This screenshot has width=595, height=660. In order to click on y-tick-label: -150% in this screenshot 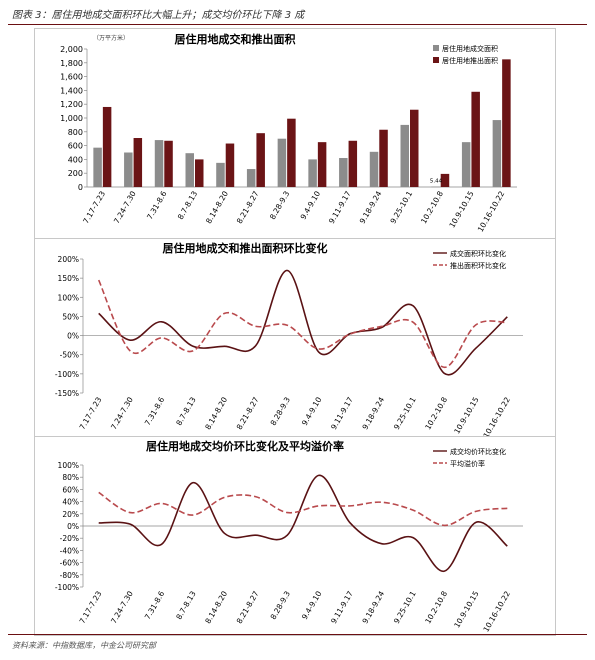, I will do `click(67, 393)`.